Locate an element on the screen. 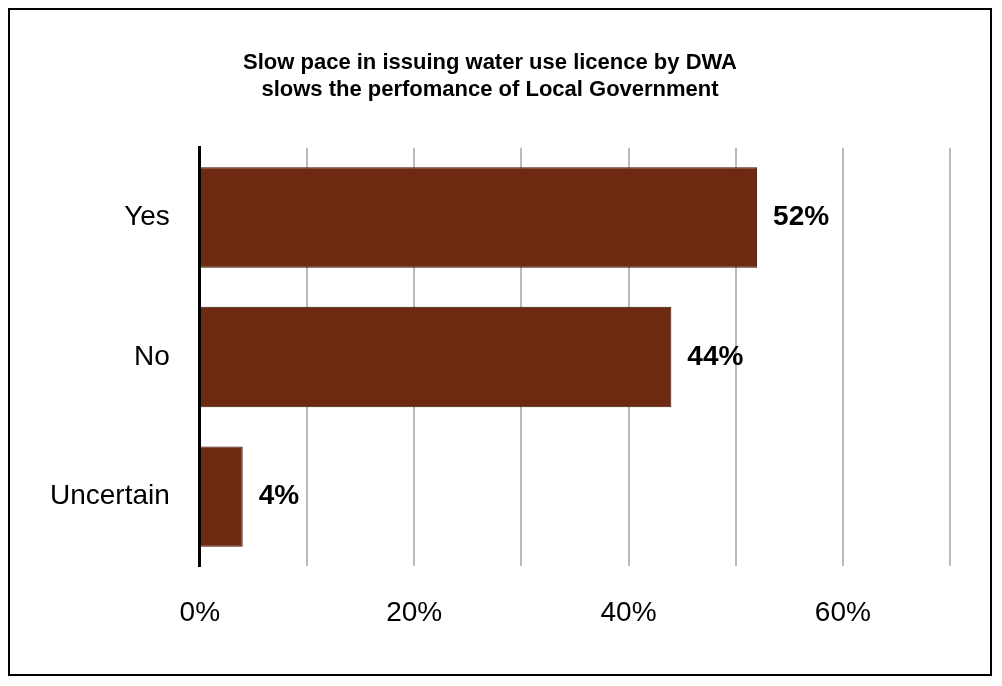 The height and width of the screenshot is (686, 1002). data-label: 4% is located at coordinates (279, 495).